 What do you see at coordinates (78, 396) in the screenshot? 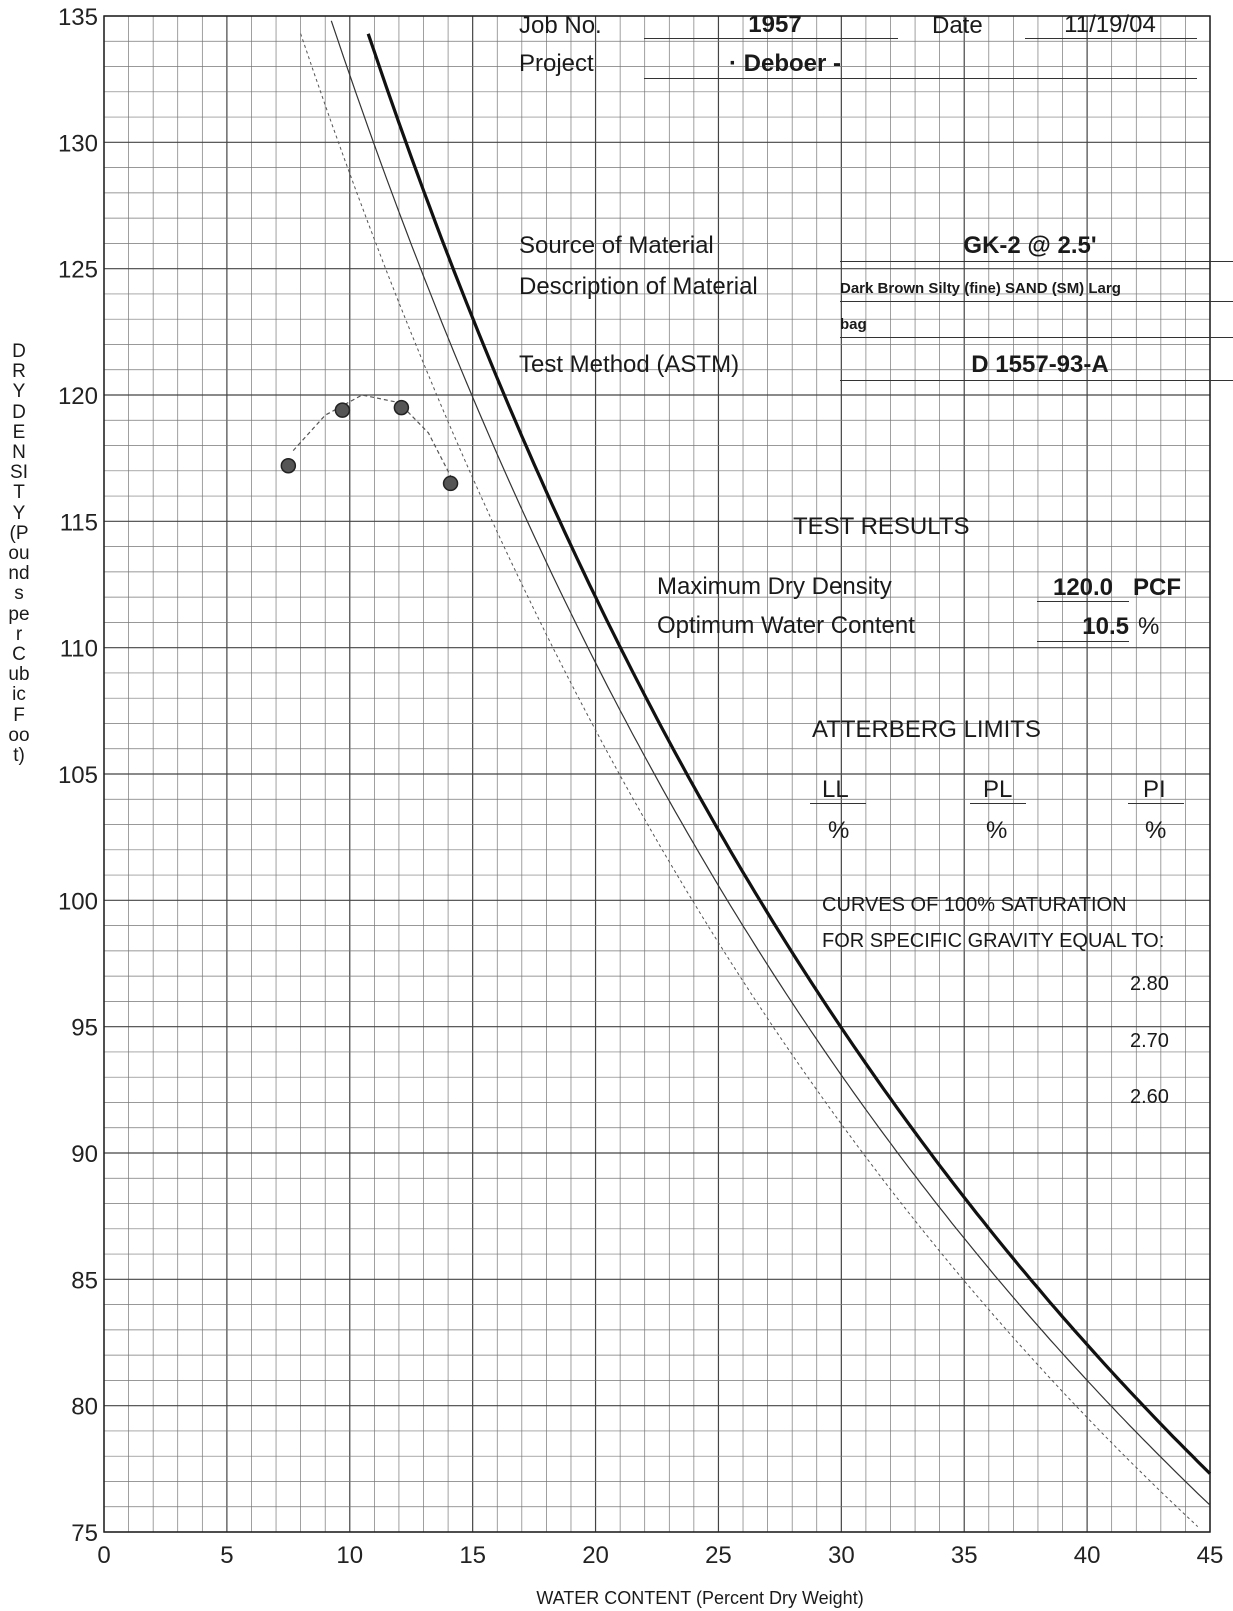
I see `y-tick-label: 120` at bounding box center [78, 396].